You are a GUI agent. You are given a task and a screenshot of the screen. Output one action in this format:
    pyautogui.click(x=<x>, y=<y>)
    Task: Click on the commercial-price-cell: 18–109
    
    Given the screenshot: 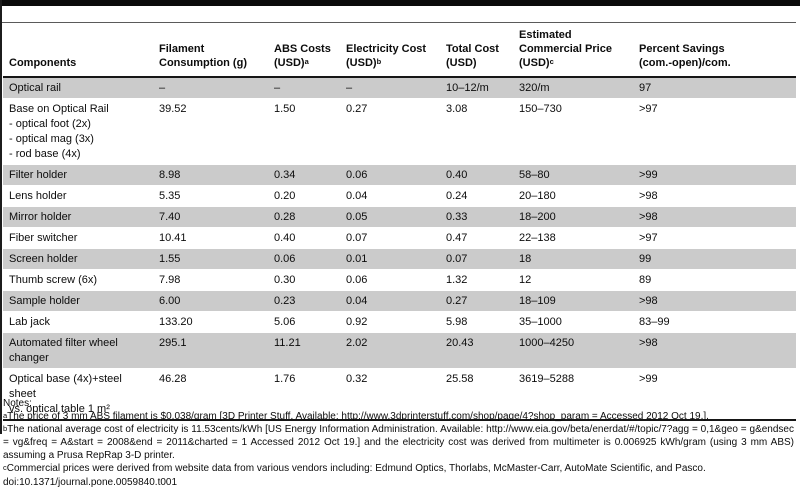 What is the action you would take?
    pyautogui.click(x=537, y=301)
    